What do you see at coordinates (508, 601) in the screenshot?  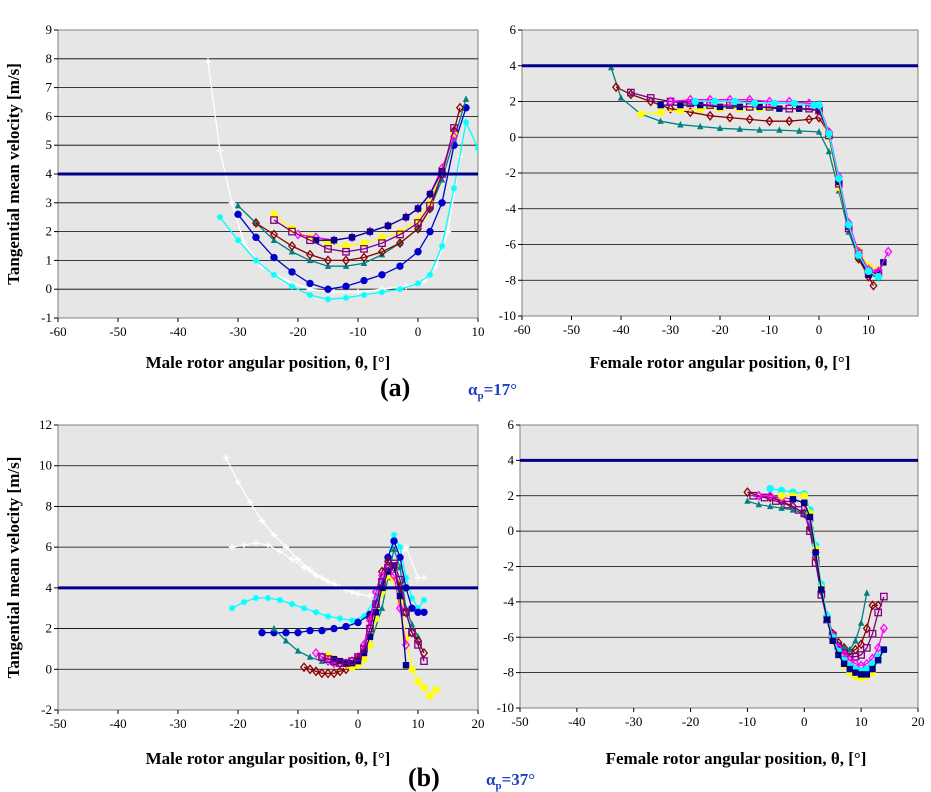 I see `y-tick-label: -4` at bounding box center [508, 601].